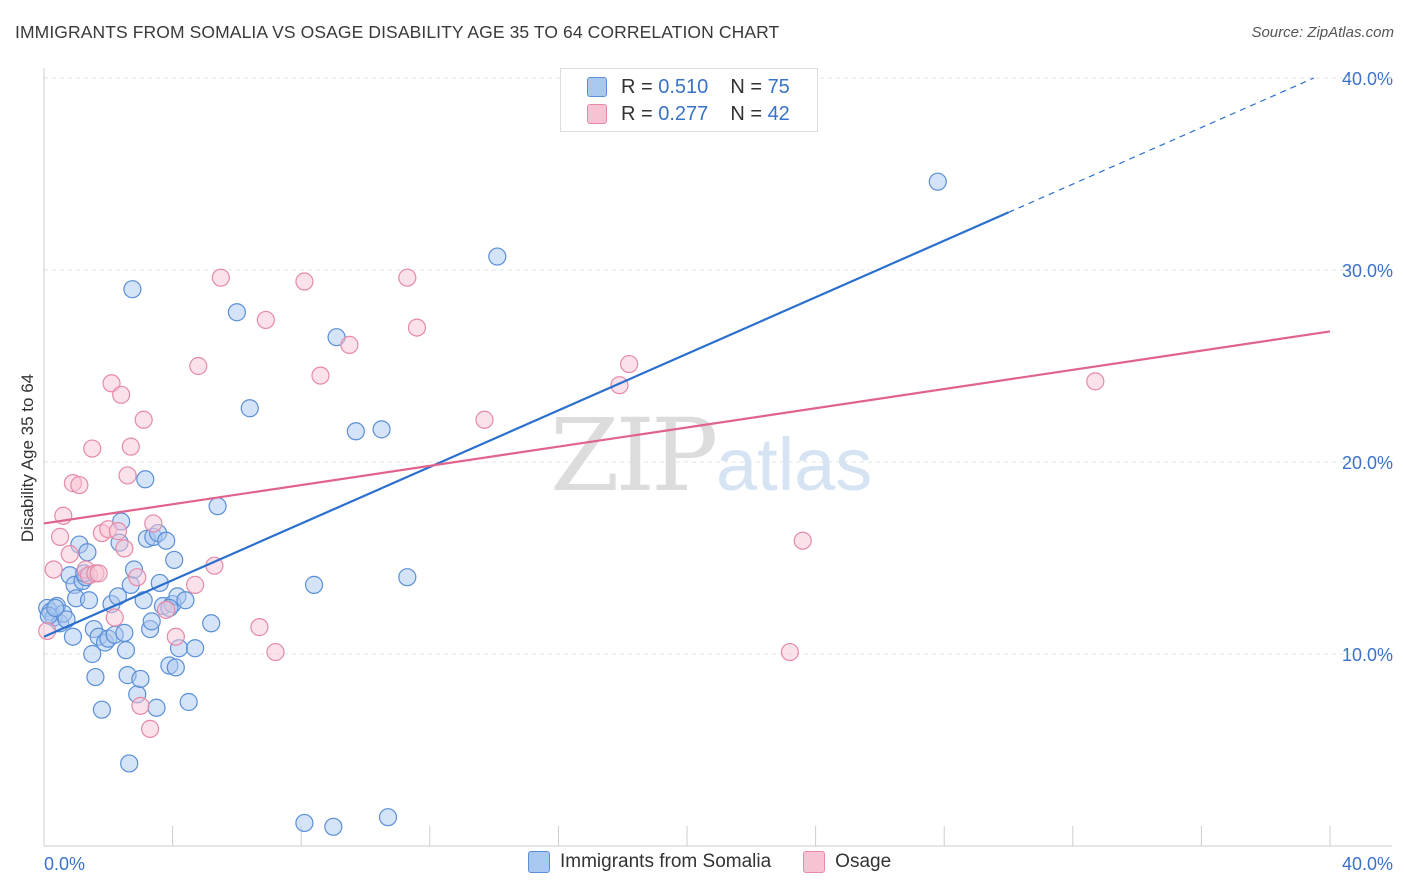  Describe the element at coordinates (778, 86) in the screenshot. I see `legend-n-value-somalia: 75` at that location.